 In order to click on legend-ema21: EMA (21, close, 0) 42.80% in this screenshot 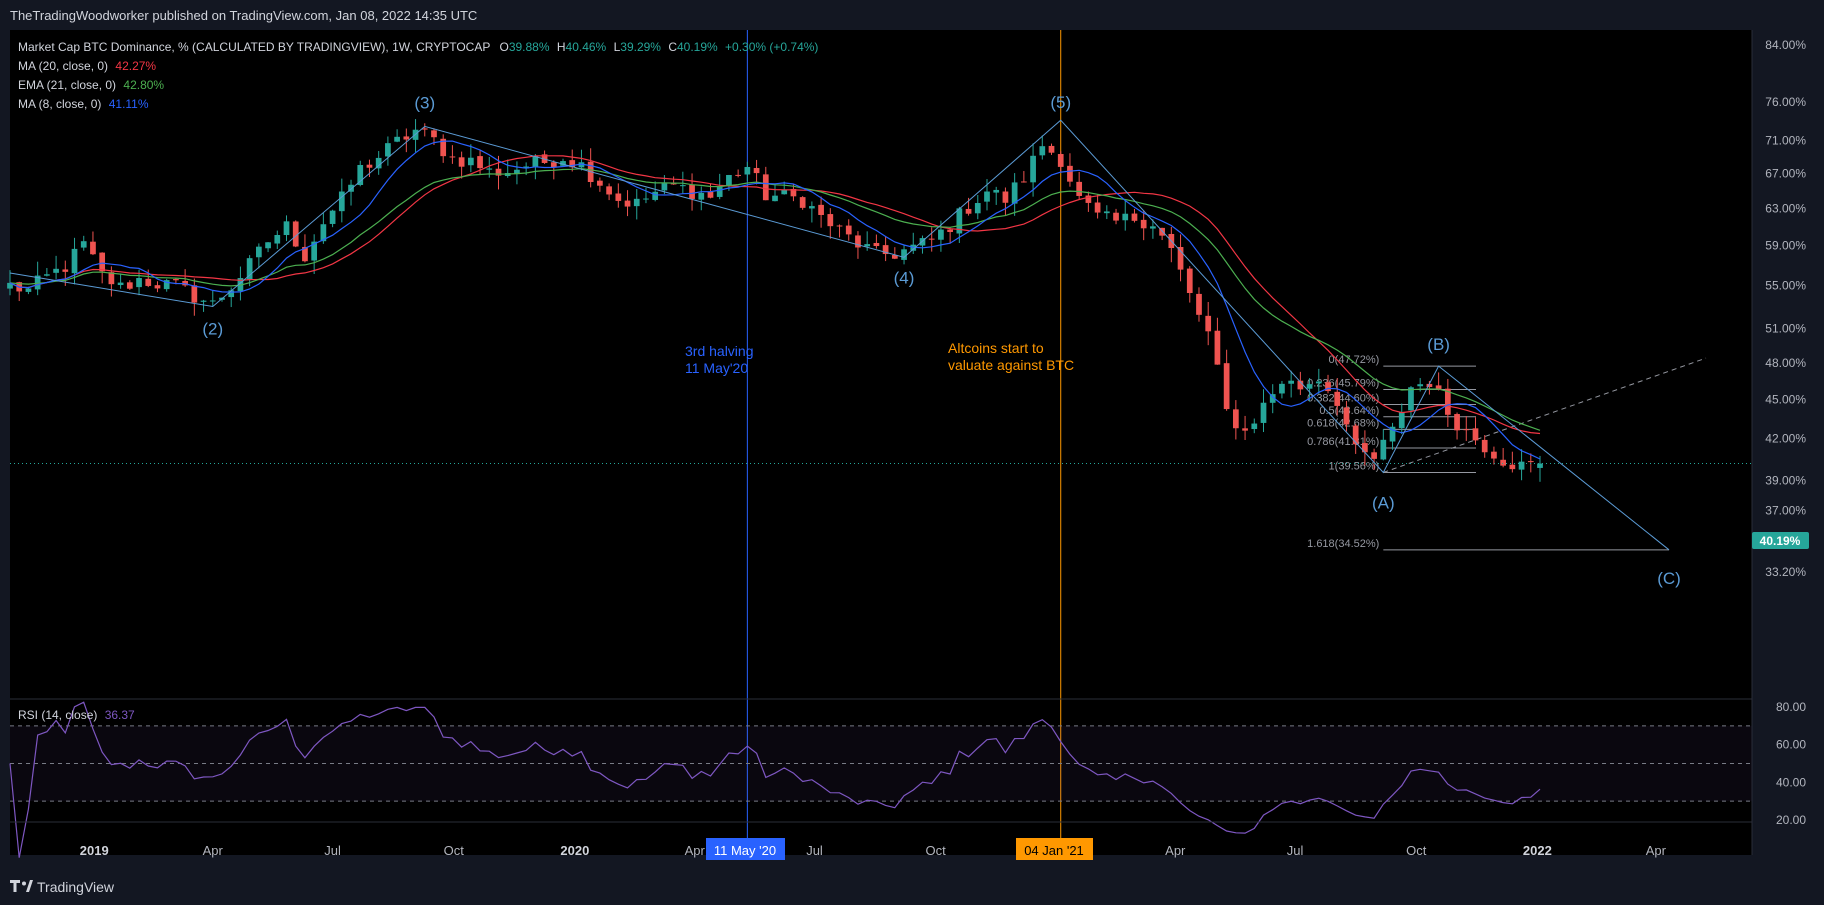, I will do `click(91, 85)`.